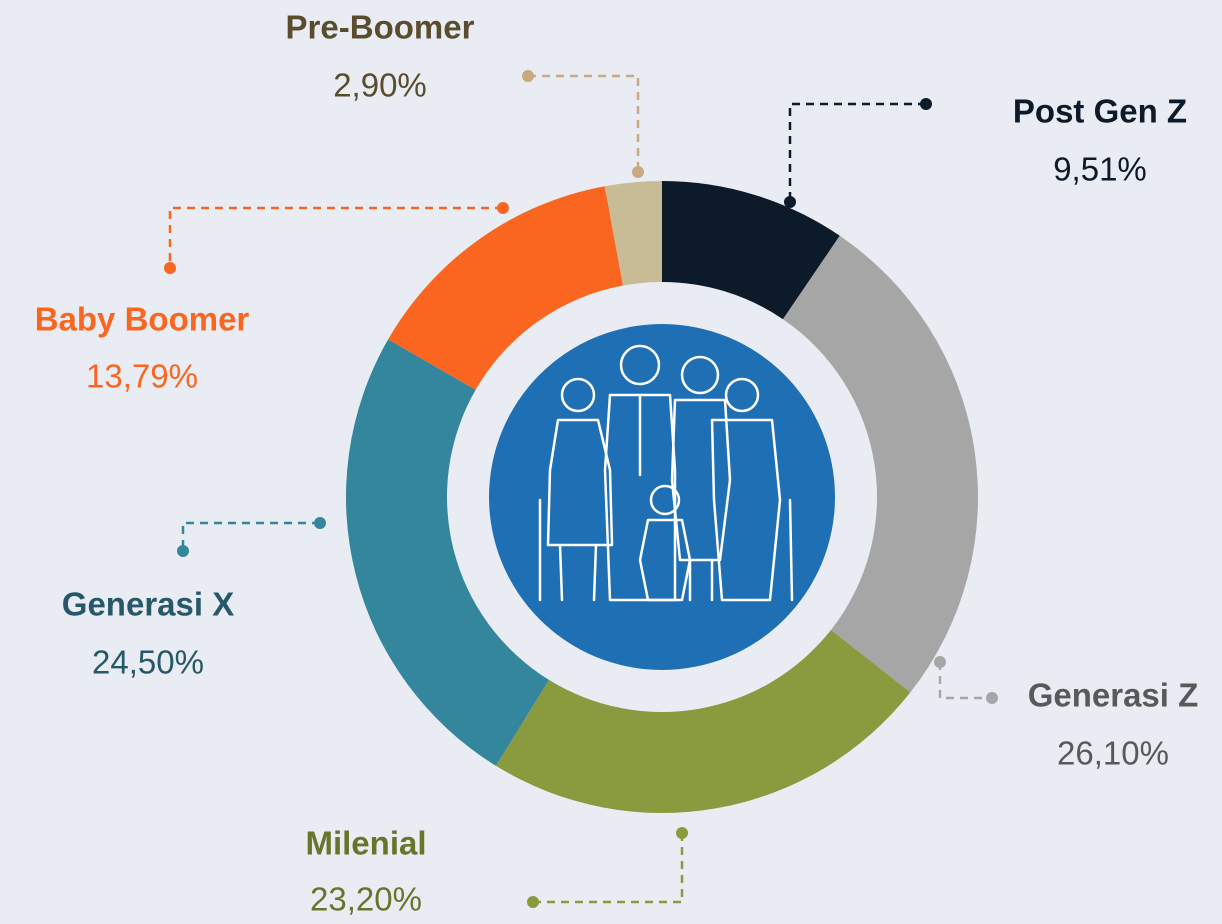  Describe the element at coordinates (365, 843) in the screenshot. I see `category-label: Milenial` at that location.